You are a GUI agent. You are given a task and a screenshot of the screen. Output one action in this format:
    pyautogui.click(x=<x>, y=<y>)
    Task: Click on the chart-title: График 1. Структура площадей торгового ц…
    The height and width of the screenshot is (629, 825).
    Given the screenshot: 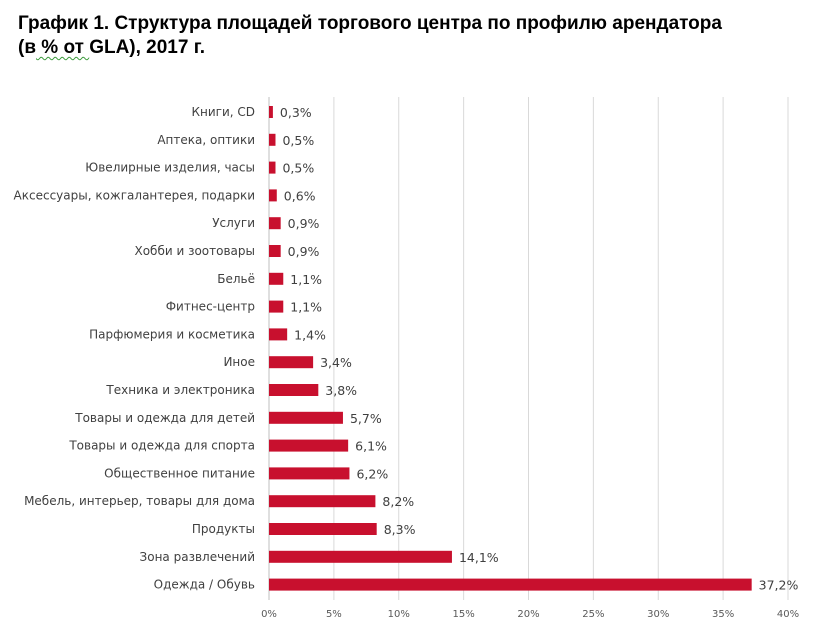 What is the action you would take?
    pyautogui.click(x=413, y=36)
    